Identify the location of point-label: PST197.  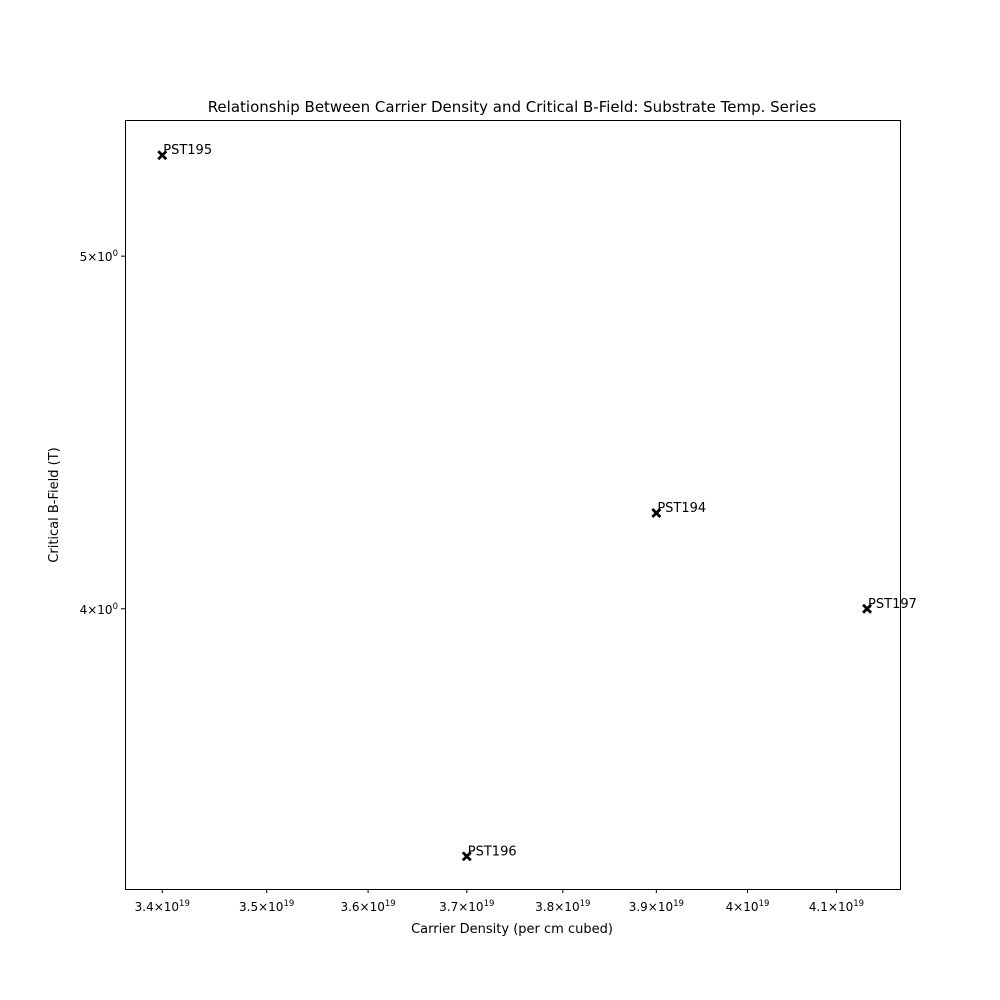
(892, 604).